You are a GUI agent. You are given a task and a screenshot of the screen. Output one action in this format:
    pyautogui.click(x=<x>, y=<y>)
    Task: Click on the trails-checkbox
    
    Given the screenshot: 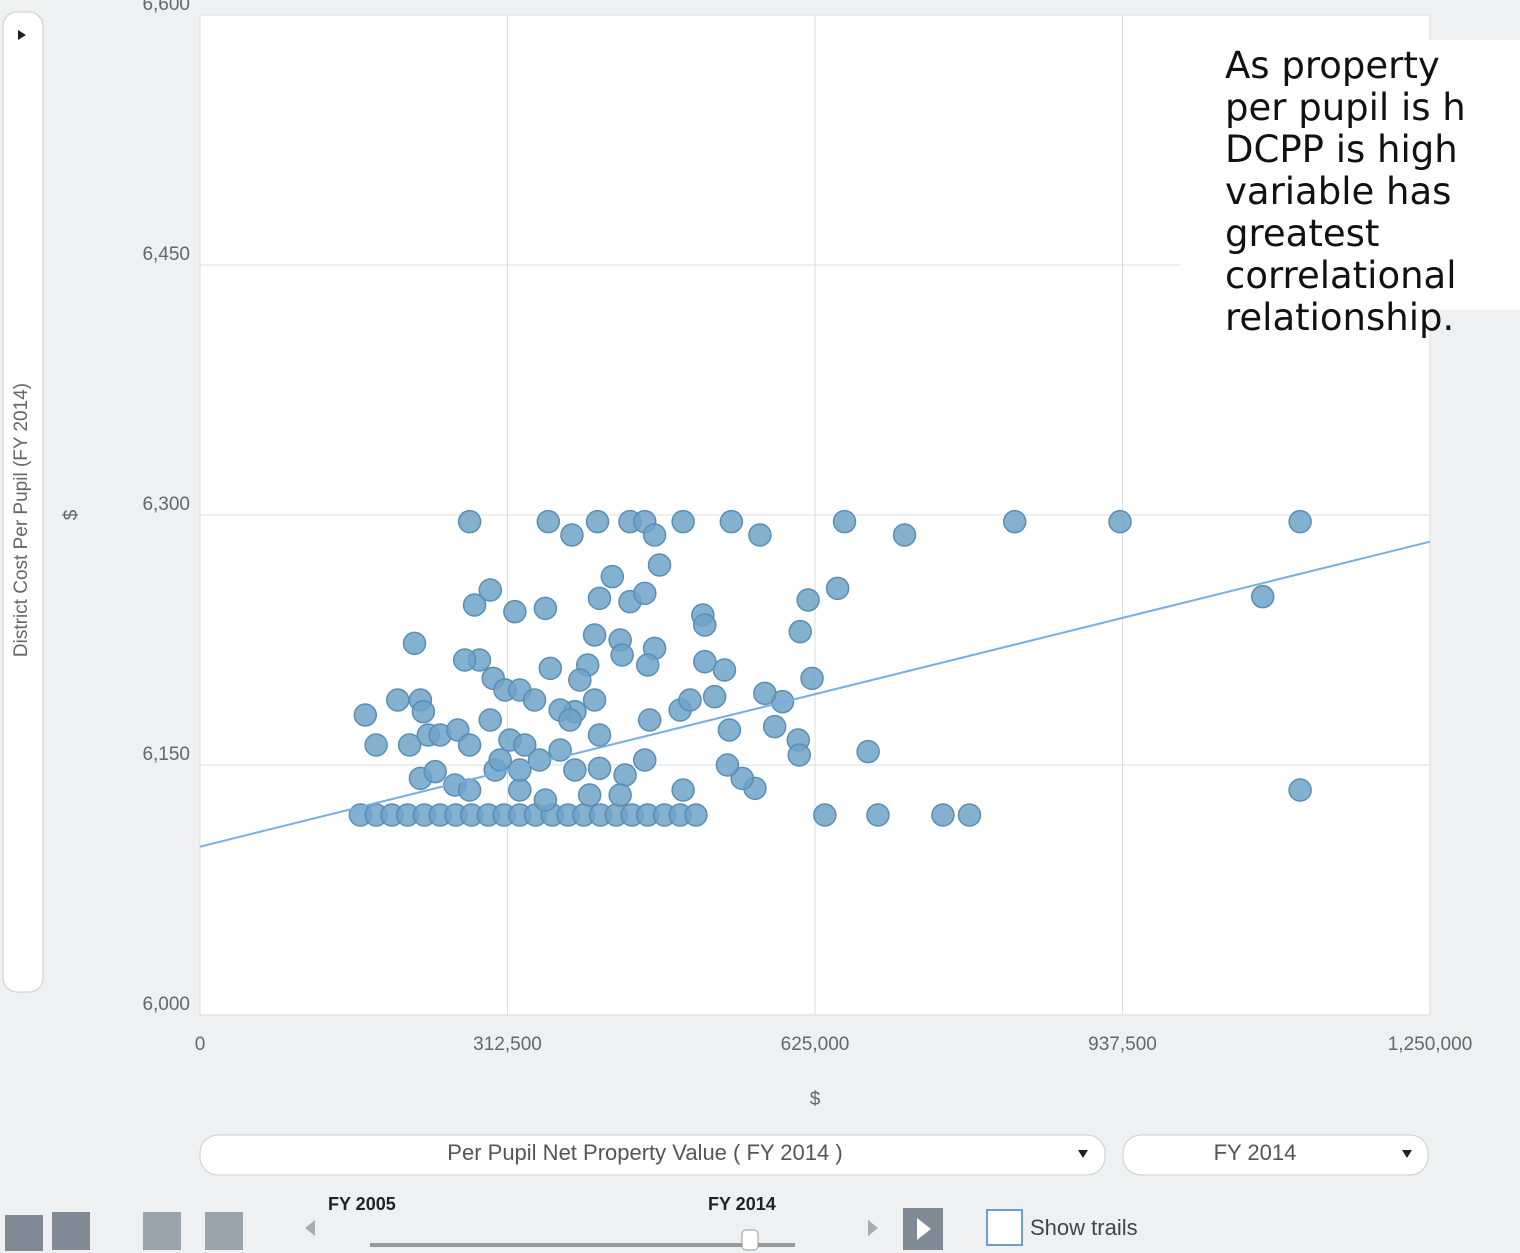 What is the action you would take?
    pyautogui.click(x=1004, y=1227)
    